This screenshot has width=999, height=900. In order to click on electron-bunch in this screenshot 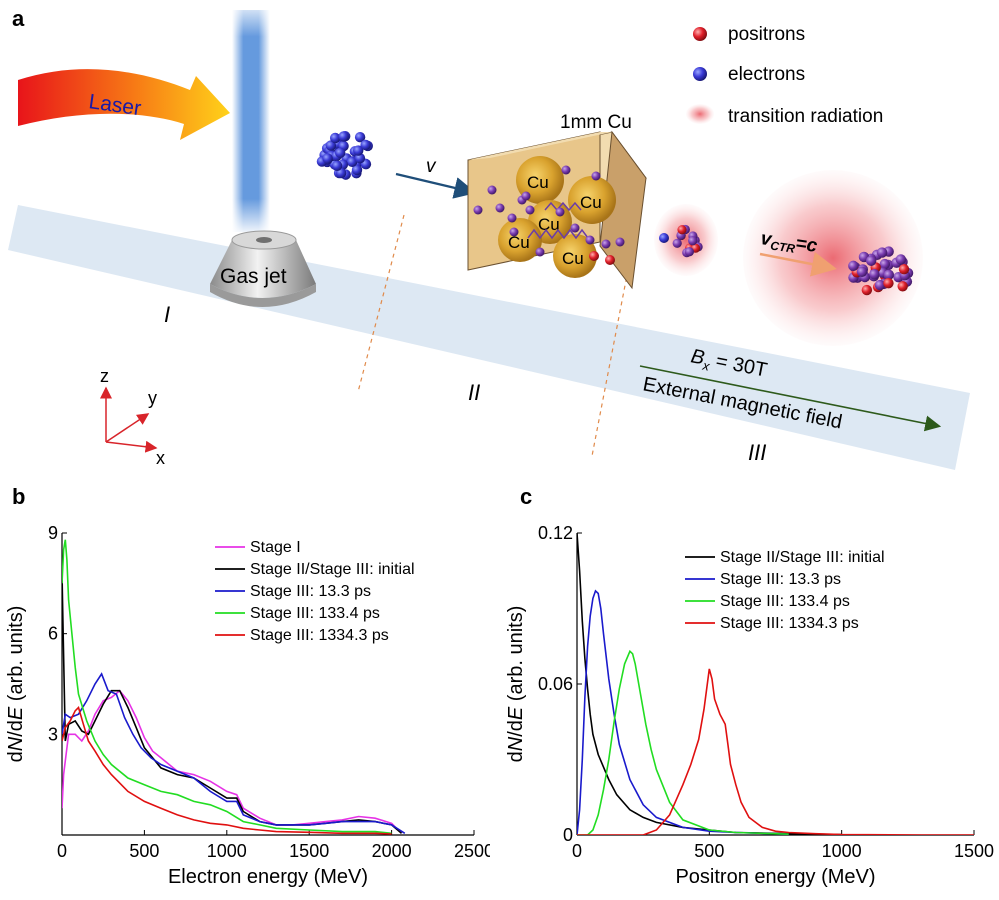, I will do `click(344, 155)`.